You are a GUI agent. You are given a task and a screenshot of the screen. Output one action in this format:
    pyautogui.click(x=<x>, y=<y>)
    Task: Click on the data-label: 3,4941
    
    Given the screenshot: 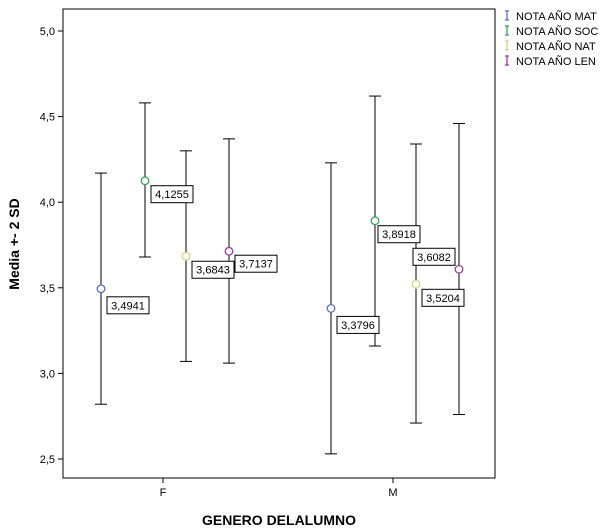 What is the action you would take?
    pyautogui.click(x=128, y=306)
    